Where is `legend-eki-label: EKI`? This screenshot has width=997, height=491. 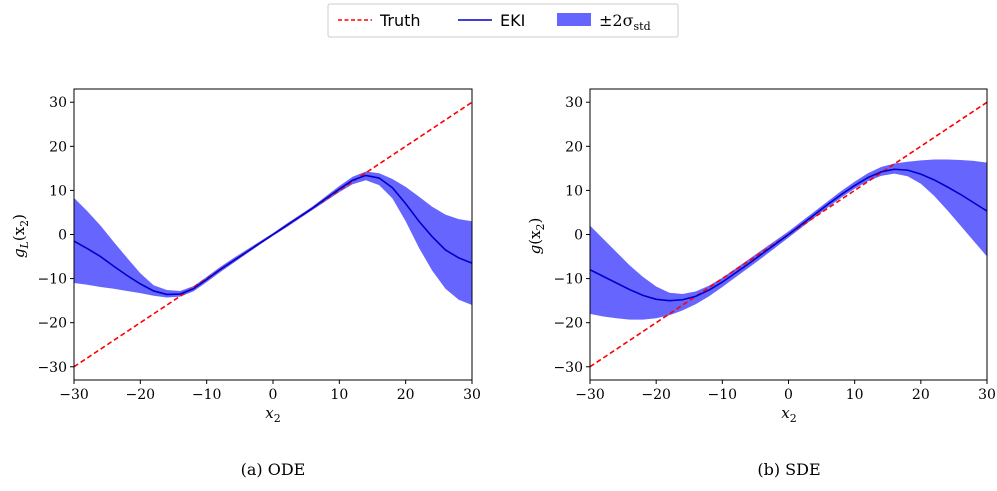
legend-eki-label: EKI is located at coordinates (512, 20).